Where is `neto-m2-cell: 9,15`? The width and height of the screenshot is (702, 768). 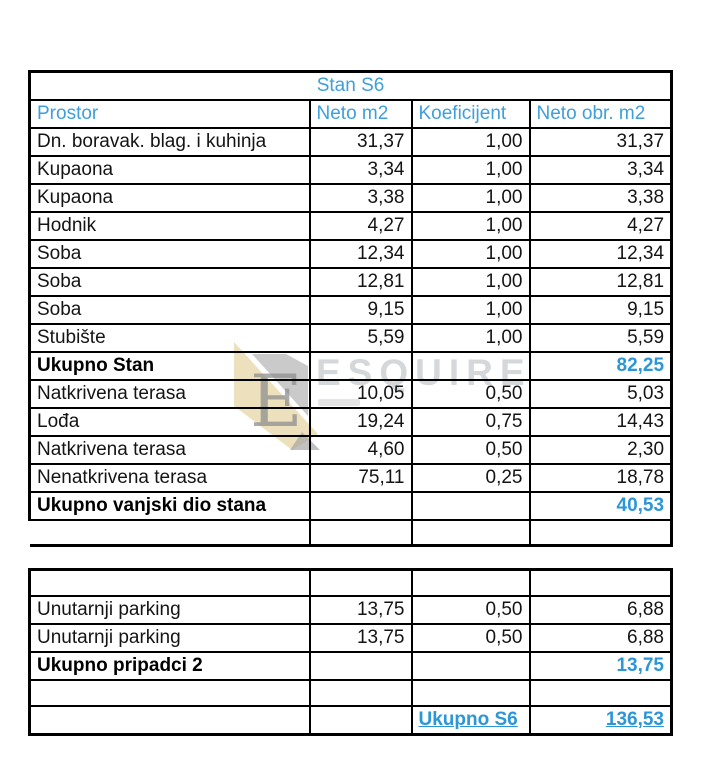
neto-m2-cell: 9,15 is located at coordinates (360, 310).